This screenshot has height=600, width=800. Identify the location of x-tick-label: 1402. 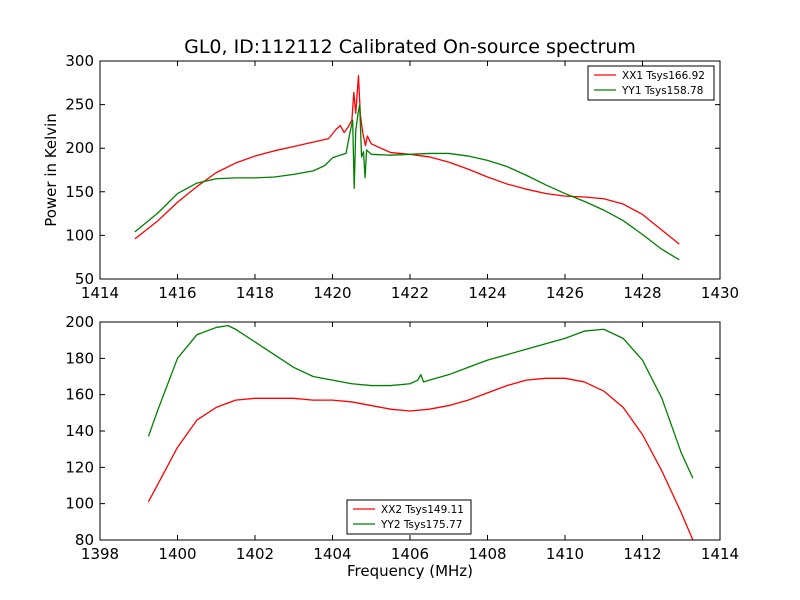
(255, 554).